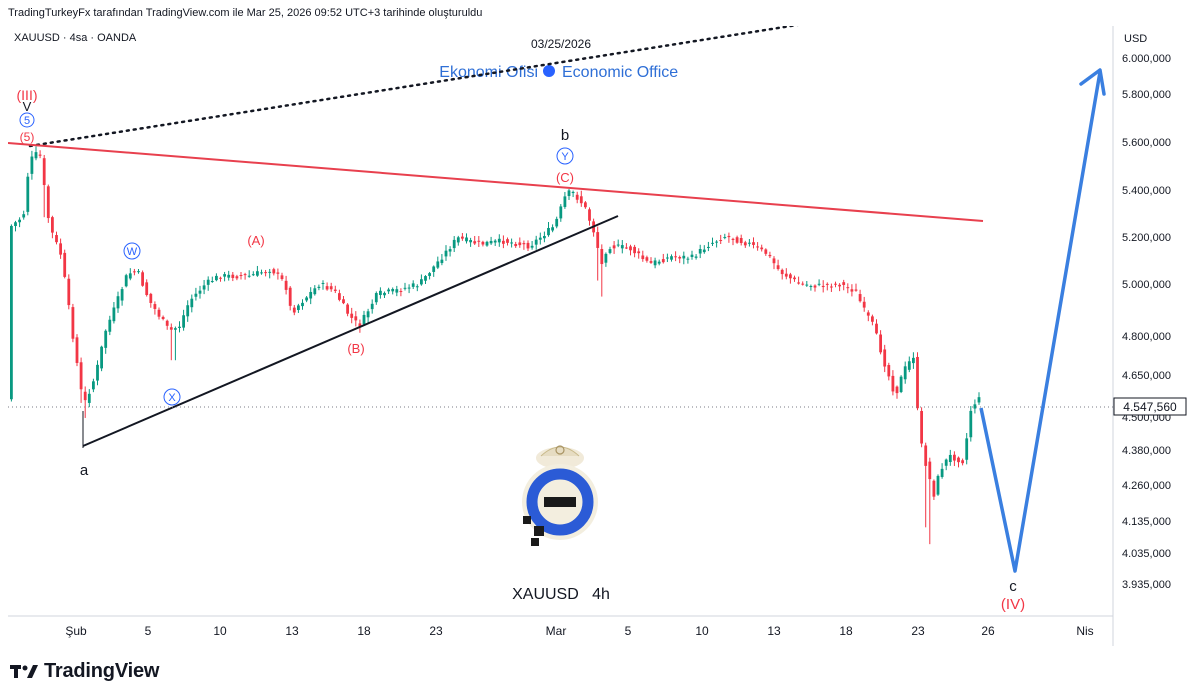  I want to click on label-wave-a-lower: a, so click(84, 470).